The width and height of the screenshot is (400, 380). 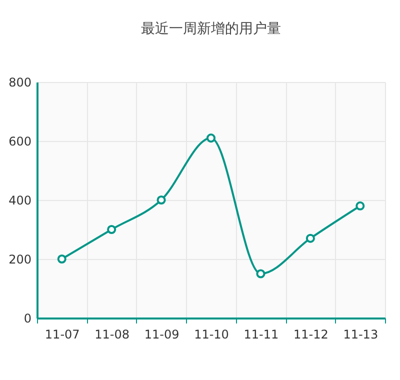 I want to click on y-tick-label: 0, so click(x=28, y=319).